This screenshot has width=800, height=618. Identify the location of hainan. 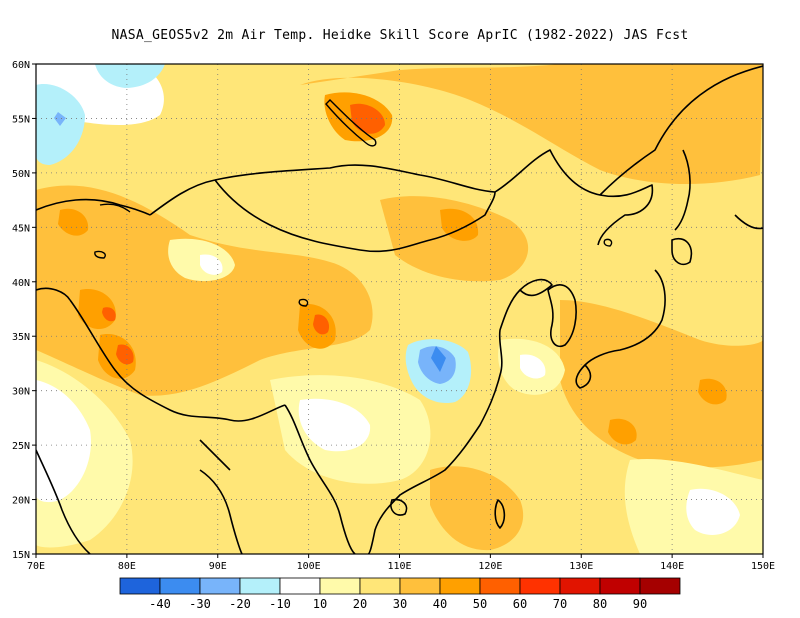
(399, 507).